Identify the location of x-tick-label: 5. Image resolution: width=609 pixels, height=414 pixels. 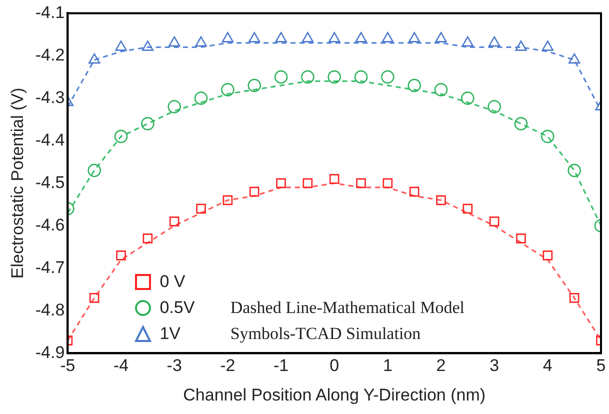
(601, 366).